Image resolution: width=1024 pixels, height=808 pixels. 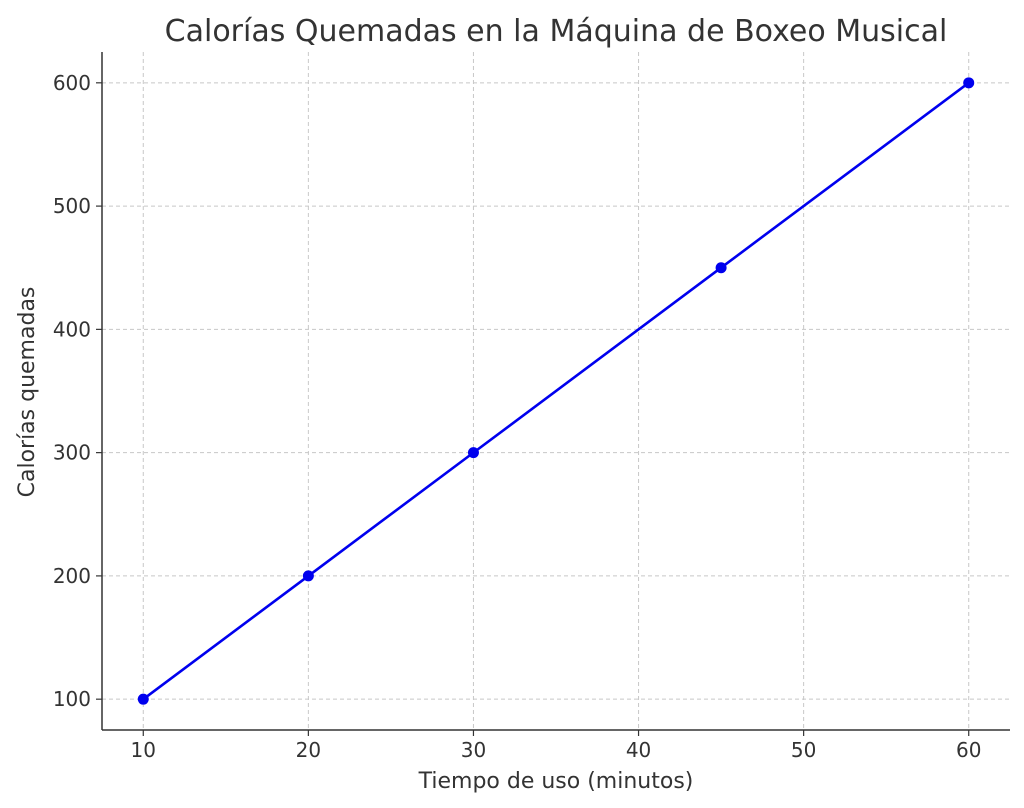 What do you see at coordinates (72, 699) in the screenshot?
I see `y-tick-label: 100` at bounding box center [72, 699].